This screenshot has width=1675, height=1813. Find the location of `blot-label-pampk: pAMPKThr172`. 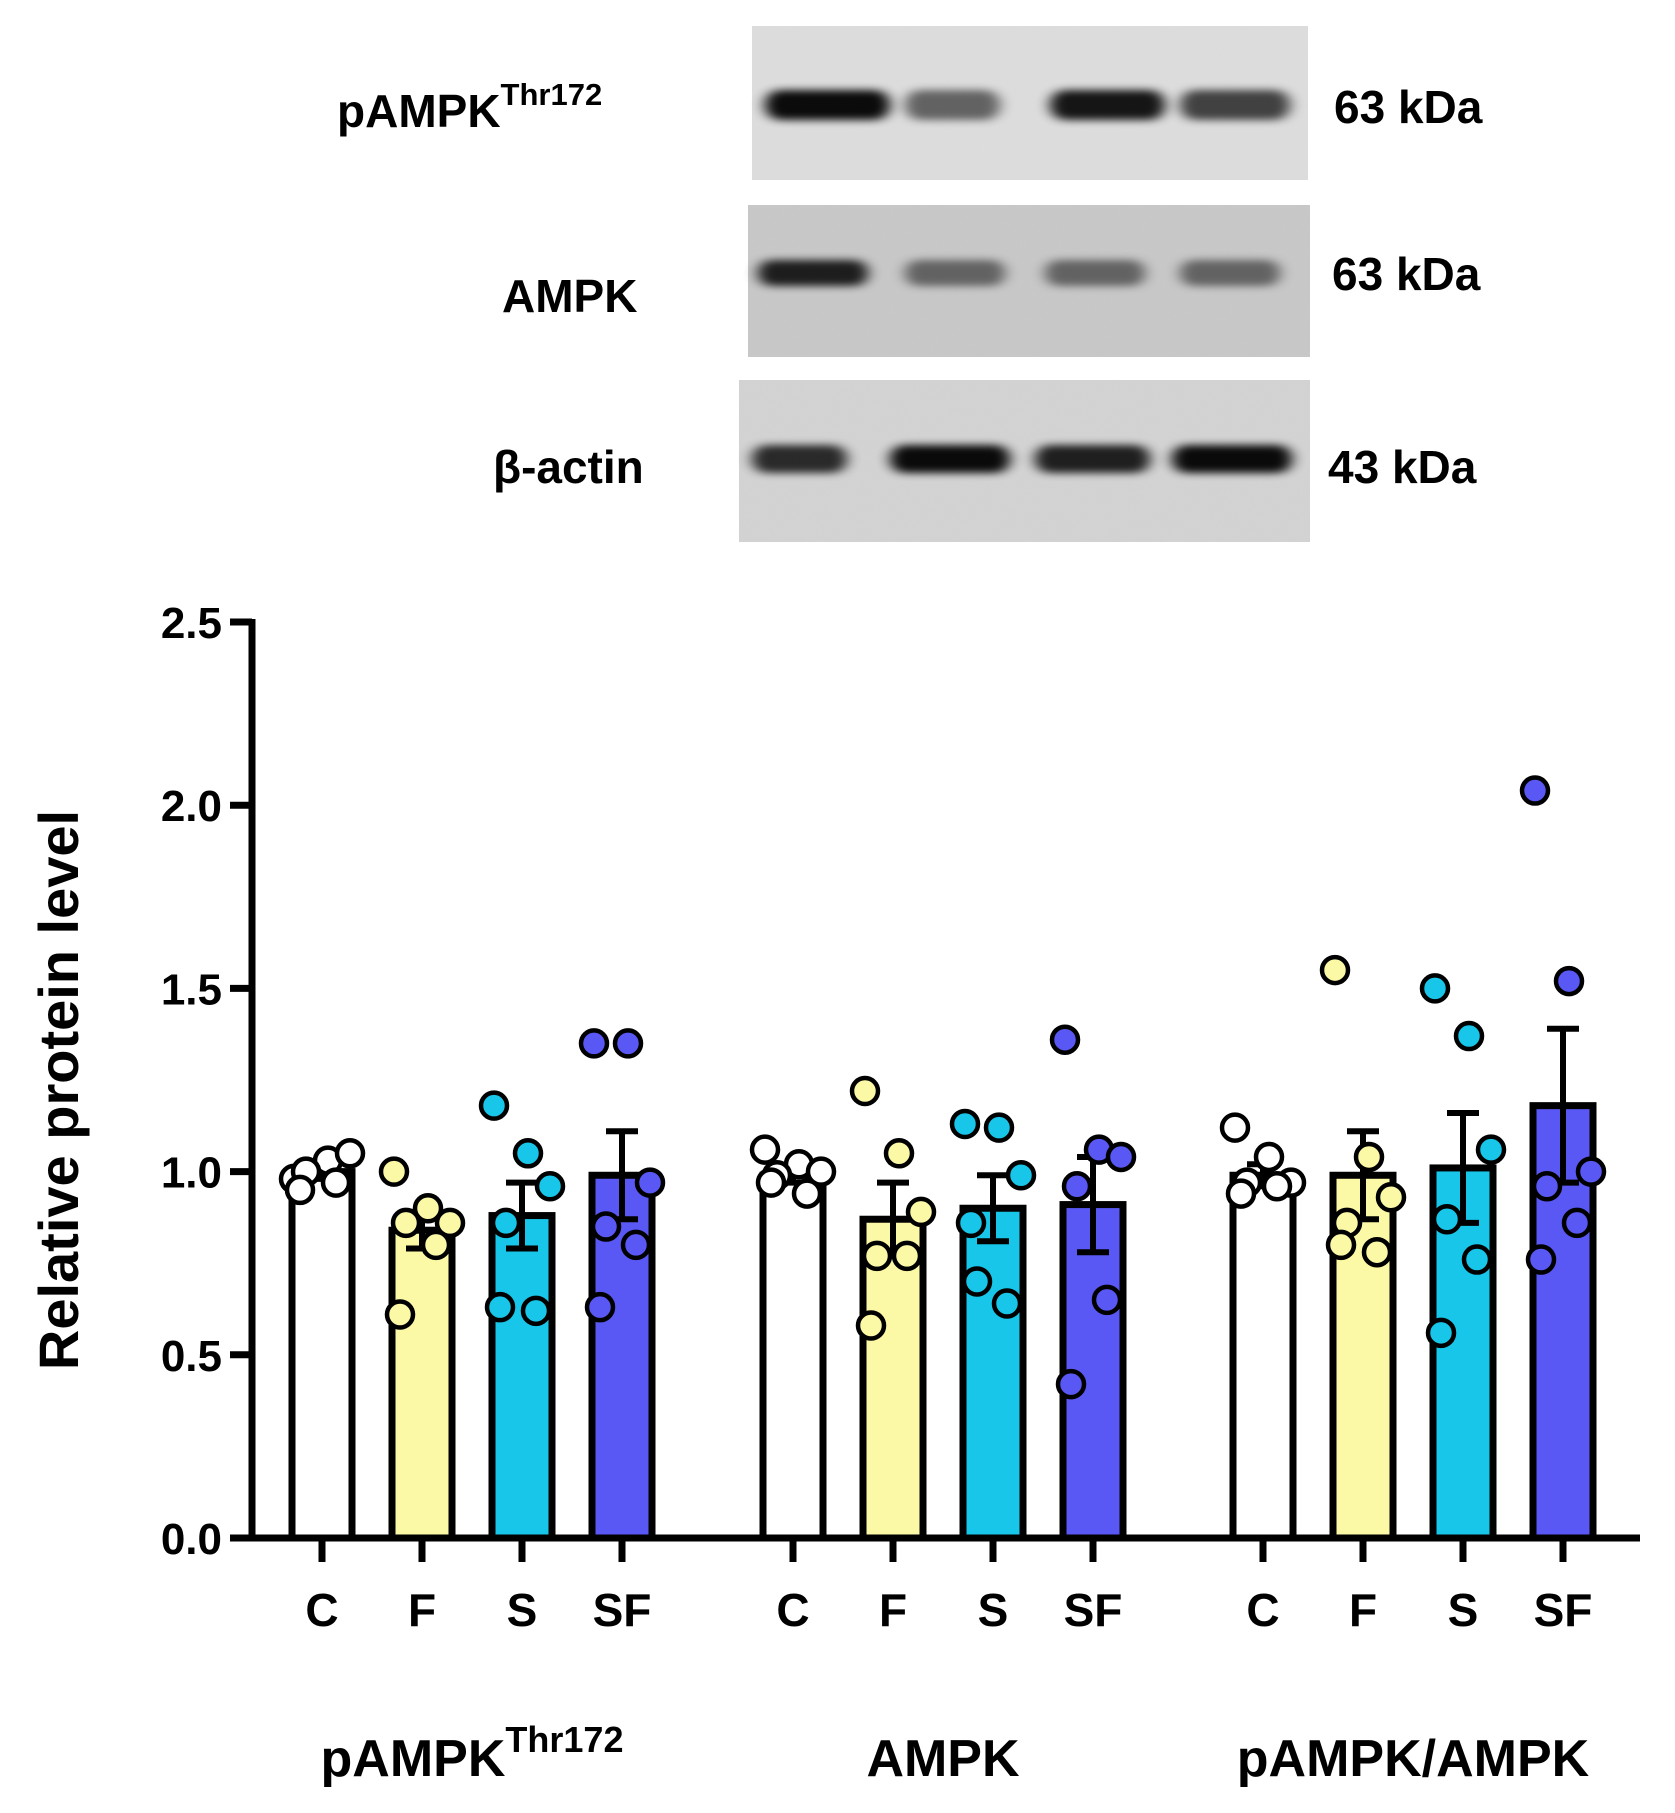

blot-label-pampk: pAMPKThr172 is located at coordinates (469, 107).